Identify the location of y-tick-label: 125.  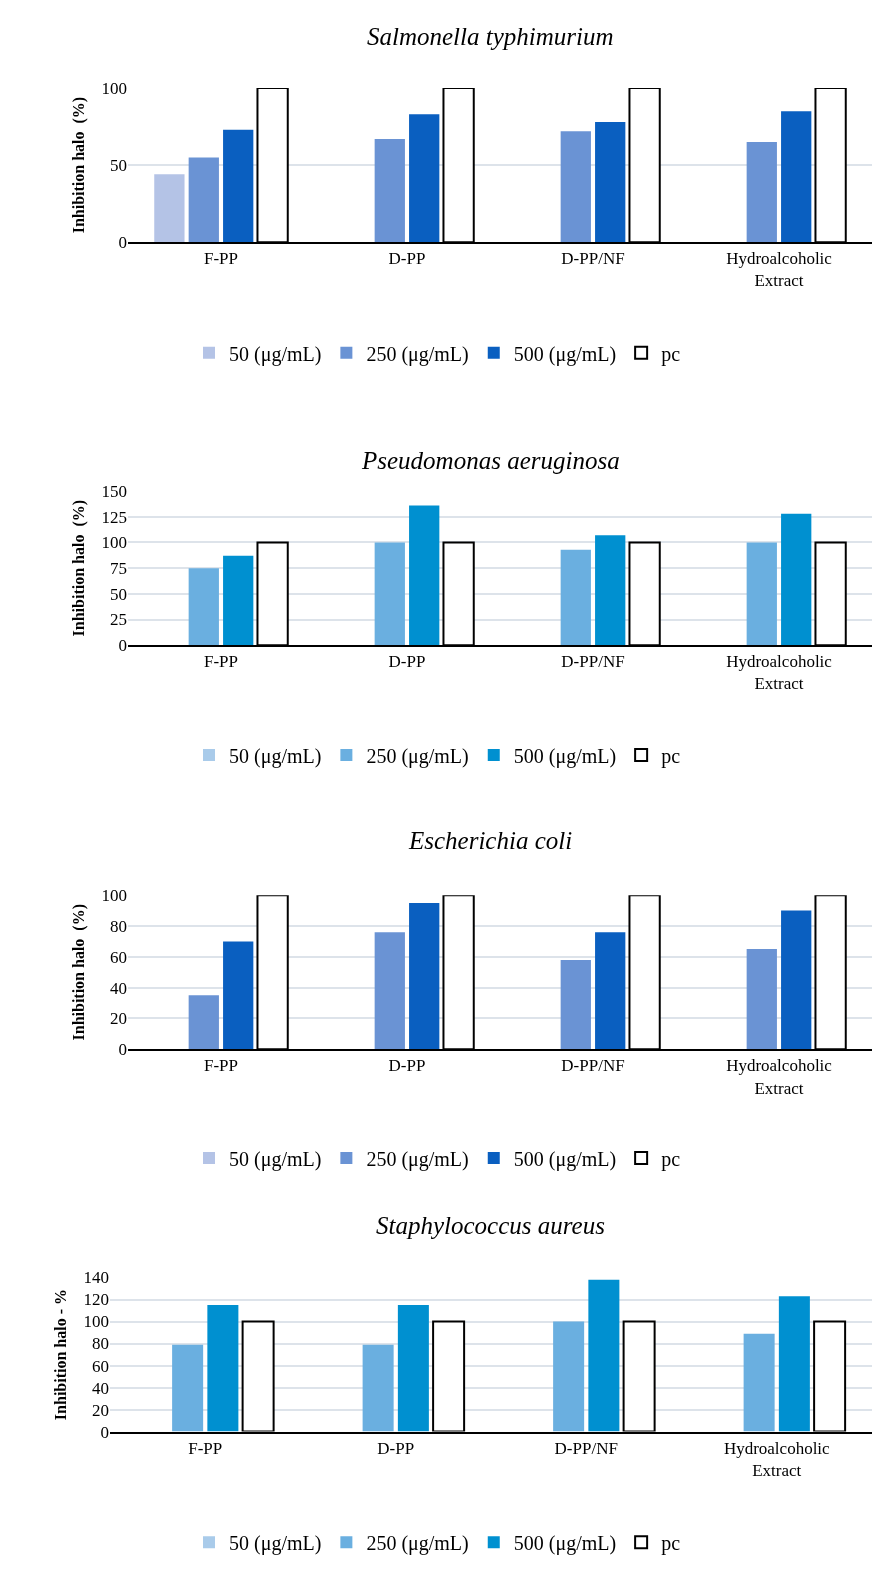
(114, 517).